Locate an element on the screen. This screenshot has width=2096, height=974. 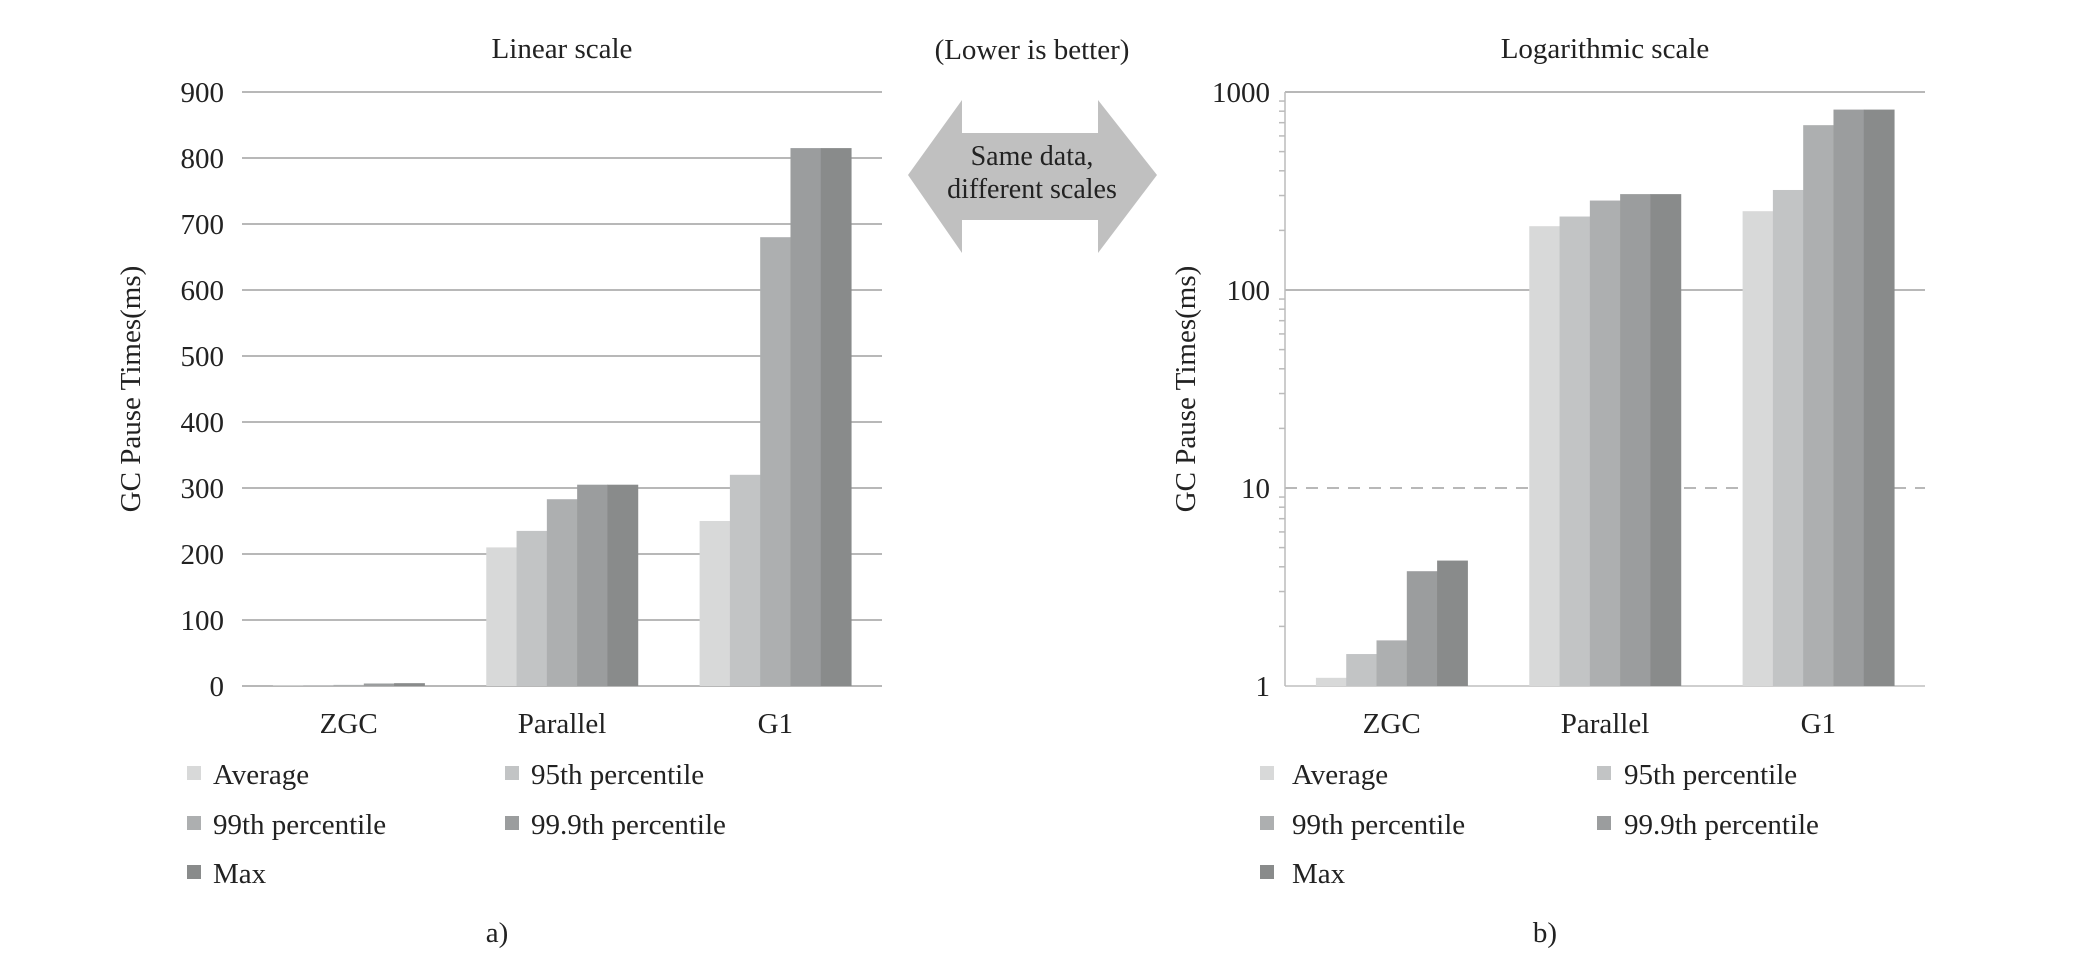
chart-caption: b) is located at coordinates (1545, 933).